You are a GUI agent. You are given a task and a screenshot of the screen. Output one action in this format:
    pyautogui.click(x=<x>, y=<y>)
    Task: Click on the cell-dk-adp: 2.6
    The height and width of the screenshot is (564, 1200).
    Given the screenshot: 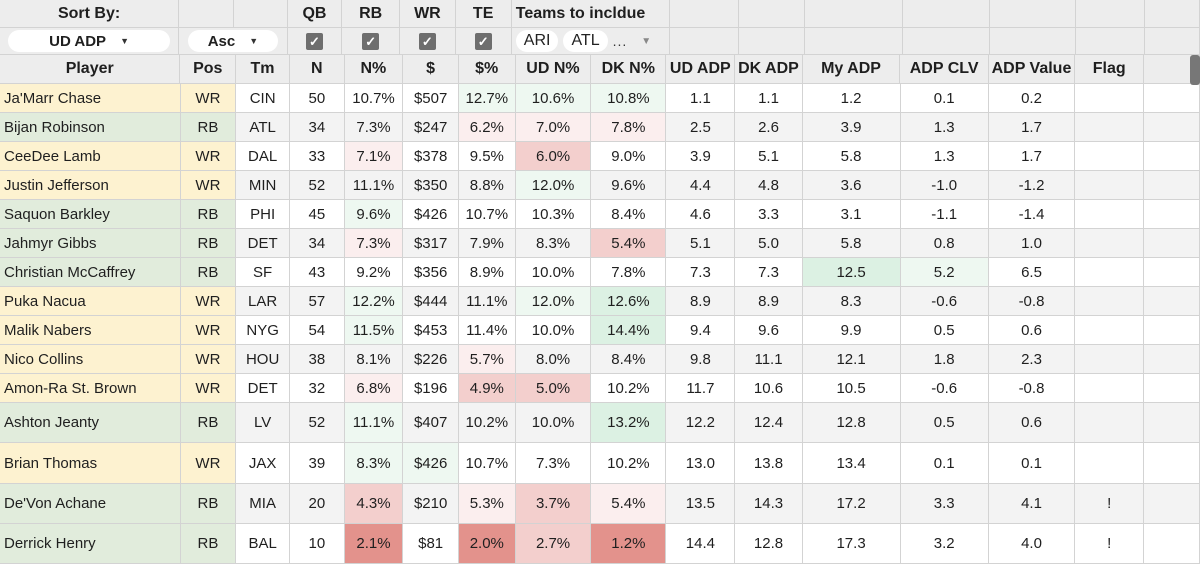 What is the action you would take?
    pyautogui.click(x=769, y=127)
    